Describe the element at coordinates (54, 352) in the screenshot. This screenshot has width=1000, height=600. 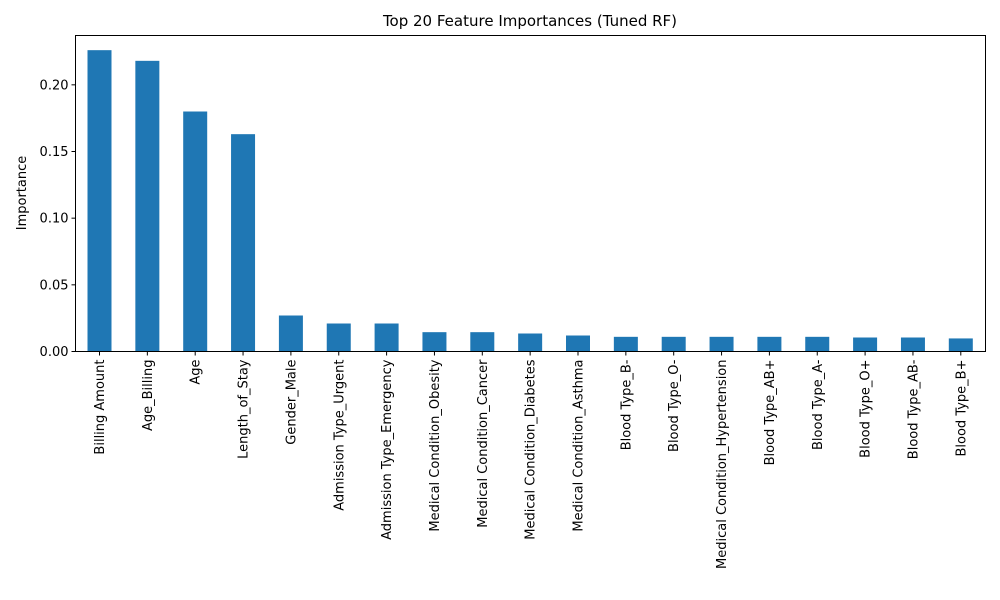
I see `y-tick-label-0: 0.00` at that location.